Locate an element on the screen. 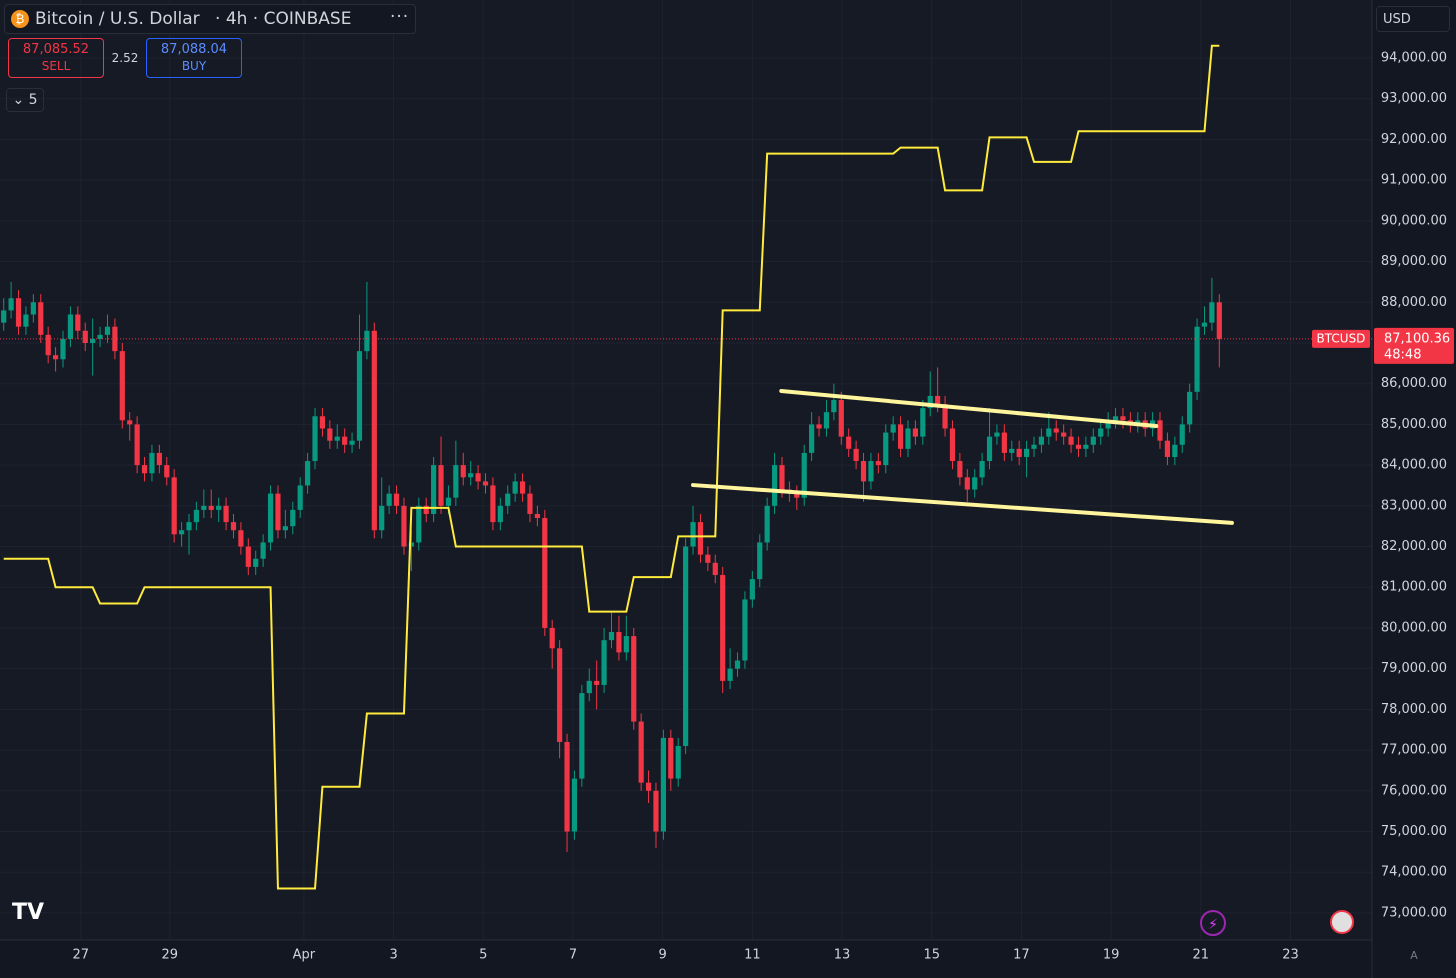 This screenshot has width=1456, height=978. auto-scale: A is located at coordinates (1414, 955).